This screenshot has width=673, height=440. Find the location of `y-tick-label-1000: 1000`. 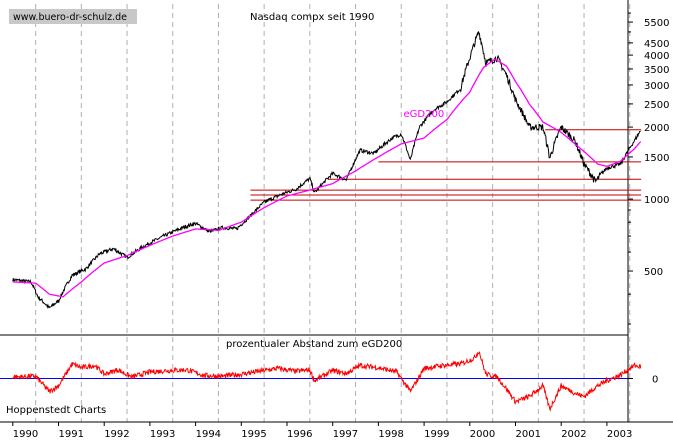

y-tick-label-1000: 1000 is located at coordinates (656, 200).